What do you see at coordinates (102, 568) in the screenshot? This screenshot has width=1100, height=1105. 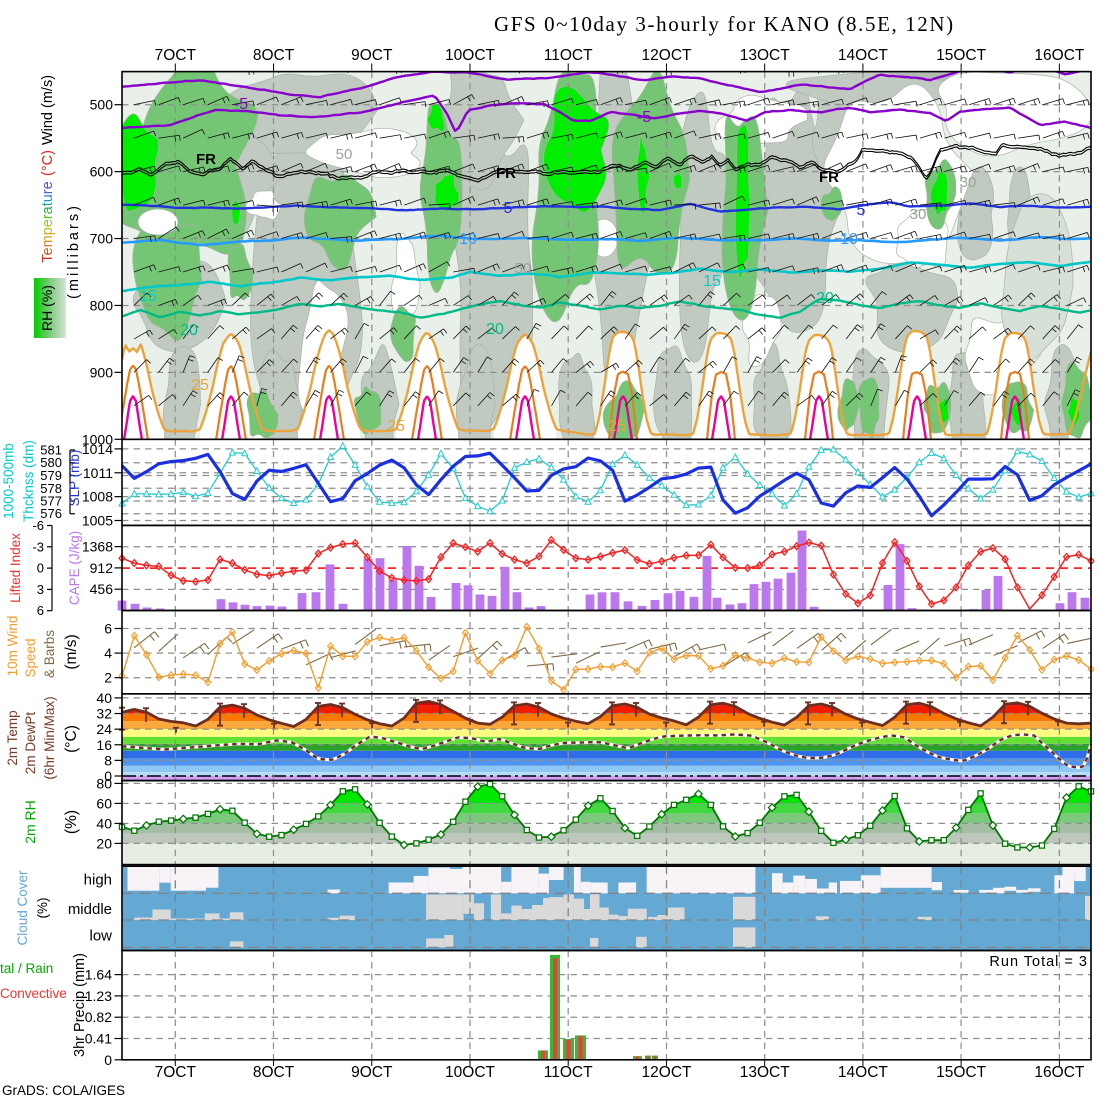 I see `svg-text: 912` at bounding box center [102, 568].